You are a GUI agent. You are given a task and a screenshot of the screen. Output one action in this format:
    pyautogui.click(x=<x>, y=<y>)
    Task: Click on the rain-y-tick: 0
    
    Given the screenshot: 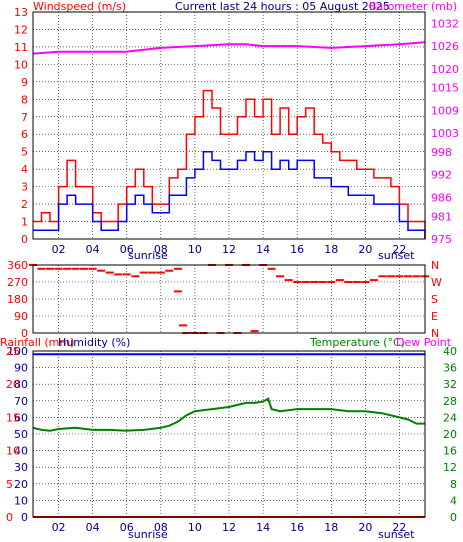 What is the action you would take?
    pyautogui.click(x=9, y=517)
    